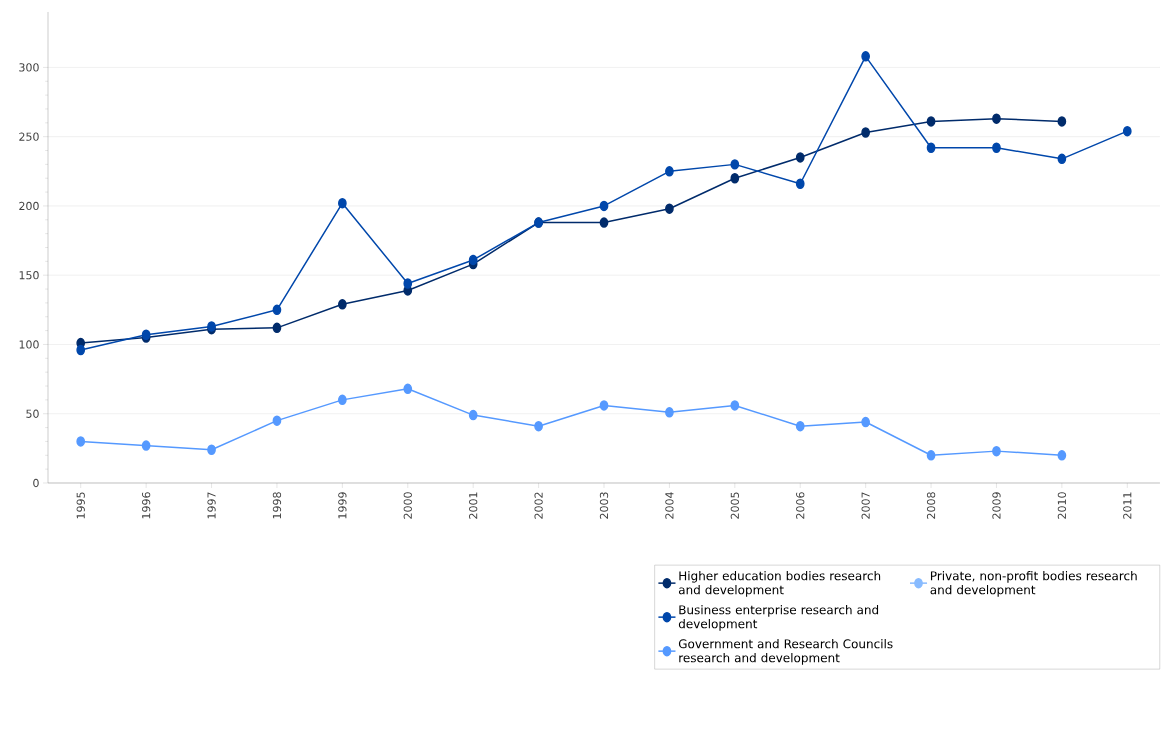 This screenshot has width=1168, height=733. Describe the element at coordinates (36, 483) in the screenshot. I see `y-tick-label: 0` at that location.